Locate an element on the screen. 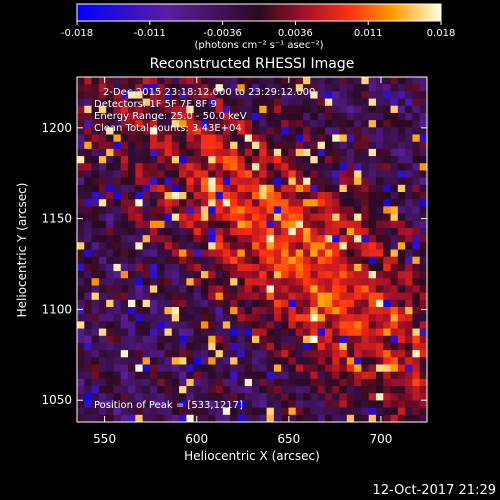 This screenshot has height=500, width=500. x-tick-label: 700 is located at coordinates (380, 439).